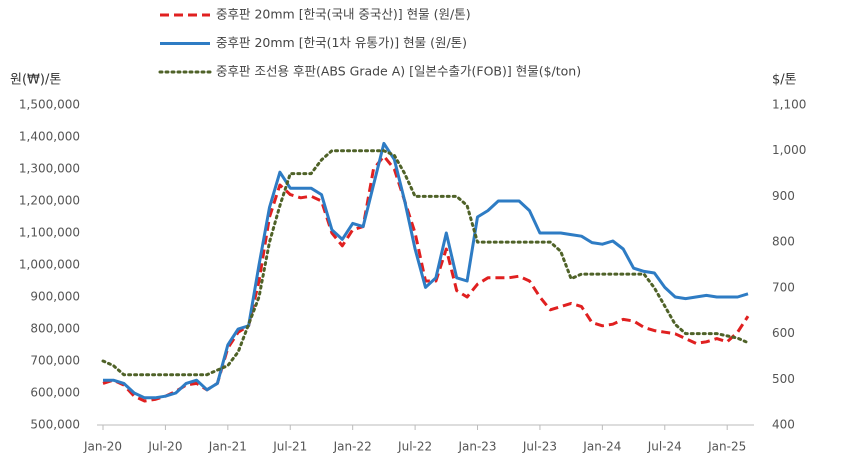 This screenshot has width=845, height=460. What do you see at coordinates (55, 361) in the screenshot?
I see `y-tick-label: 700,000` at bounding box center [55, 361].